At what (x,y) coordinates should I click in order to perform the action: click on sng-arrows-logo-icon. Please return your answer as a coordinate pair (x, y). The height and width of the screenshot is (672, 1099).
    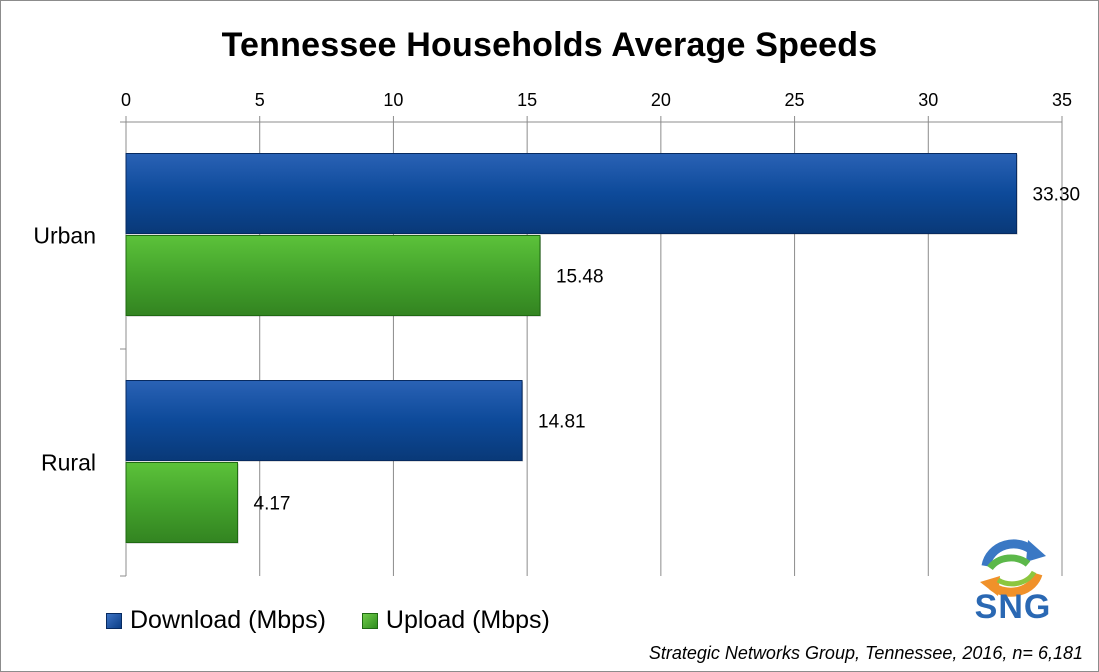
    Looking at the image, I should click on (1013, 568).